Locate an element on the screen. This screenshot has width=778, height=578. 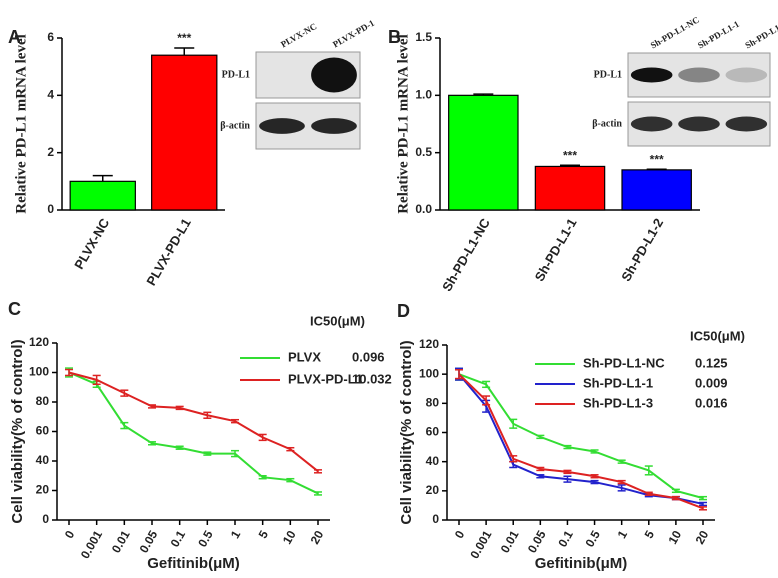
x-tick-label: Sh-PD-L1-NC is located at coordinates (466, 254).